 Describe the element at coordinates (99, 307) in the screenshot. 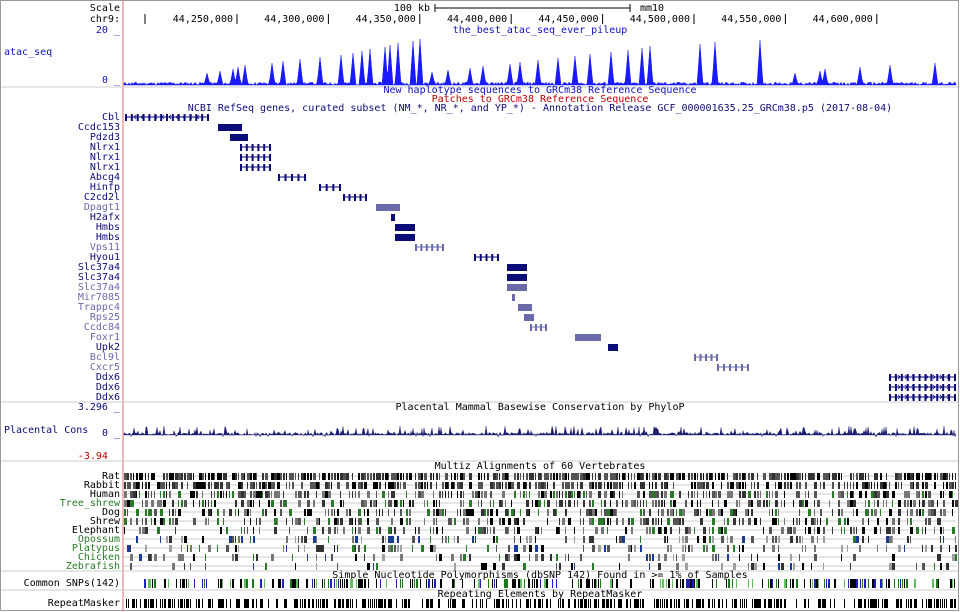

I see `gene-label: Trappc4` at that location.